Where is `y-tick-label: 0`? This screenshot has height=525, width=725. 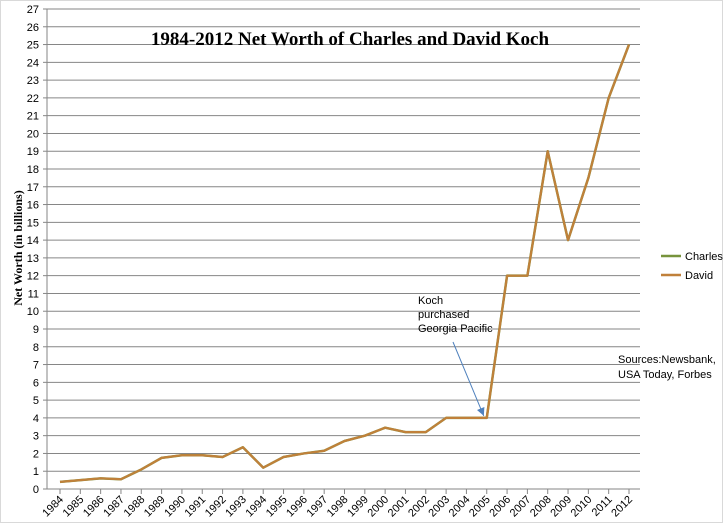
y-tick-label: 0 is located at coordinates (36, 490).